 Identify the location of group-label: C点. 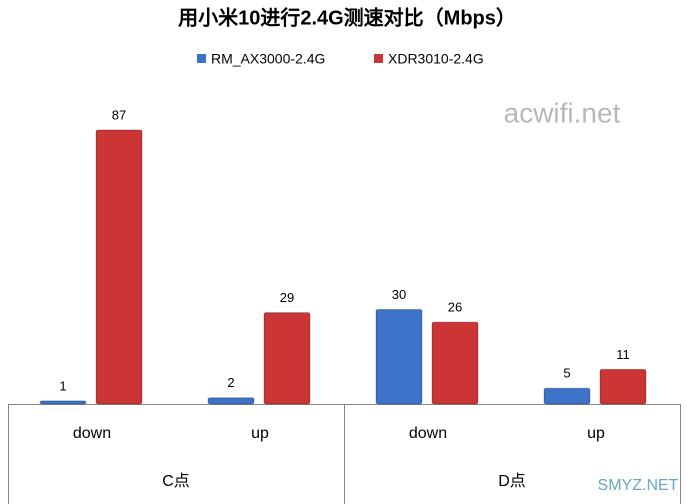
(176, 481).